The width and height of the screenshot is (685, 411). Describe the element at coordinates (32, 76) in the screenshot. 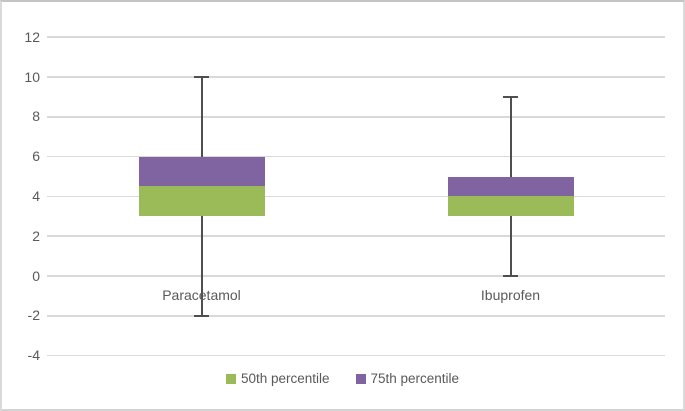

I see `y-axis-tick-label: 10` at that location.